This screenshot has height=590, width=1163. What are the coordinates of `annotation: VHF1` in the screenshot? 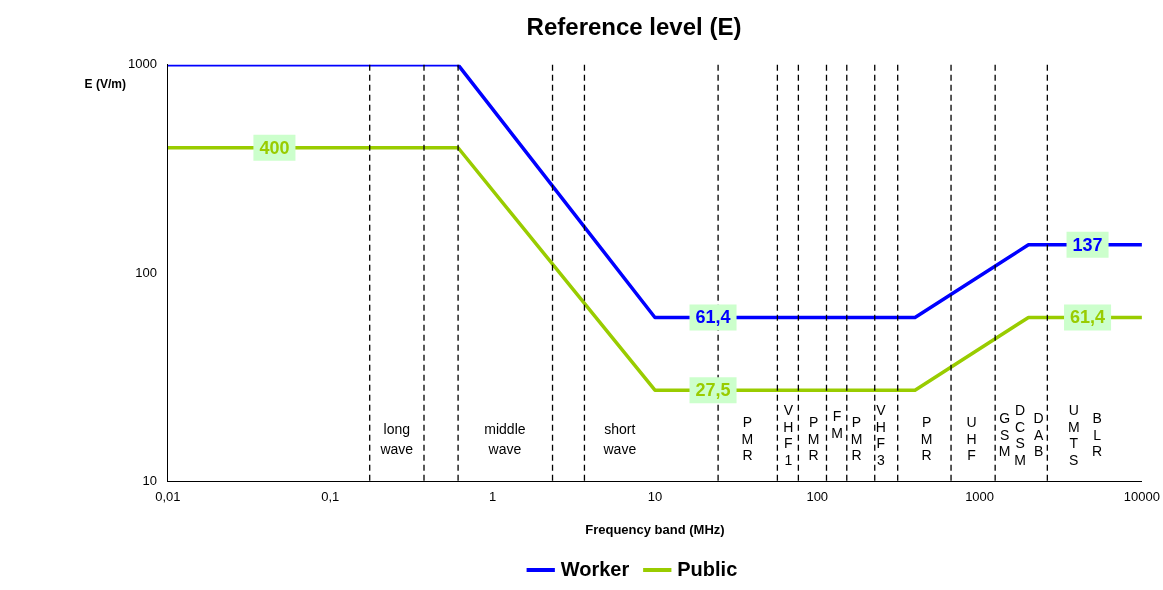 It's located at (788, 435).